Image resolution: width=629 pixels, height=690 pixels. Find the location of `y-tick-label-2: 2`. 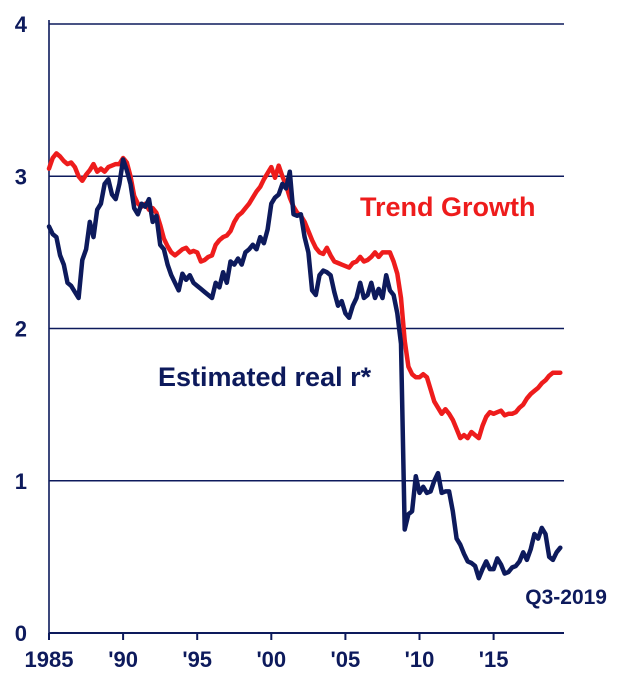

y-tick-label-2: 2 is located at coordinates (21, 329).